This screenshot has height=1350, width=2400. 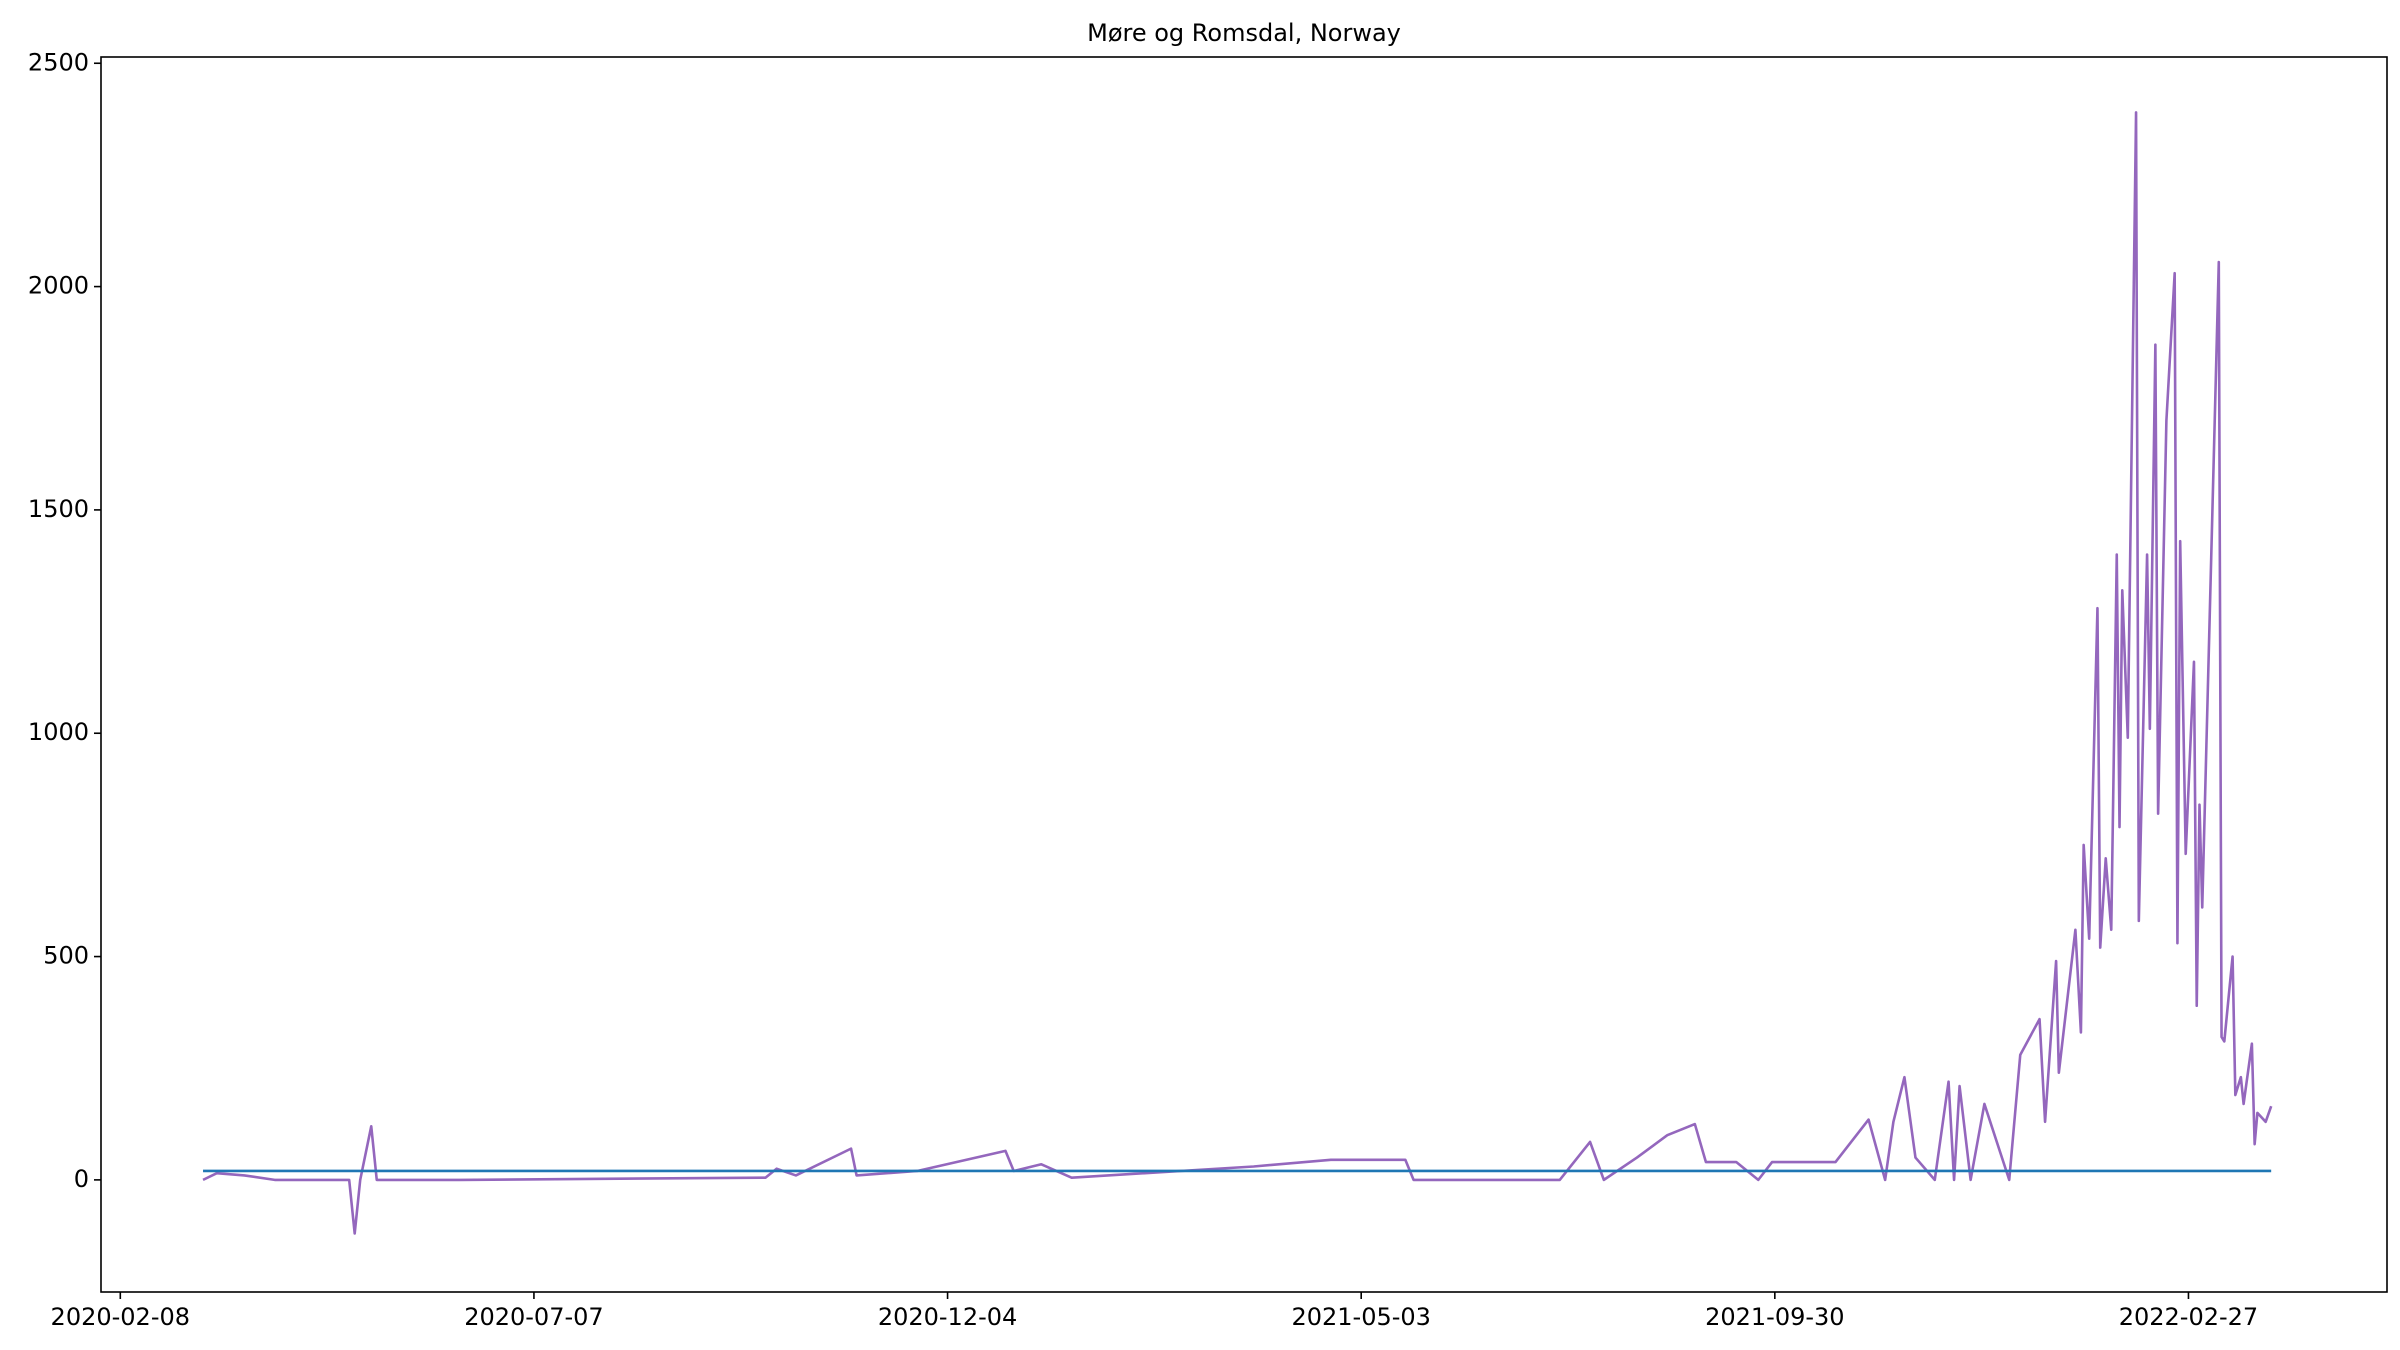 I want to click on x-tick-label: 2022-02-27, so click(x=2188, y=1317).